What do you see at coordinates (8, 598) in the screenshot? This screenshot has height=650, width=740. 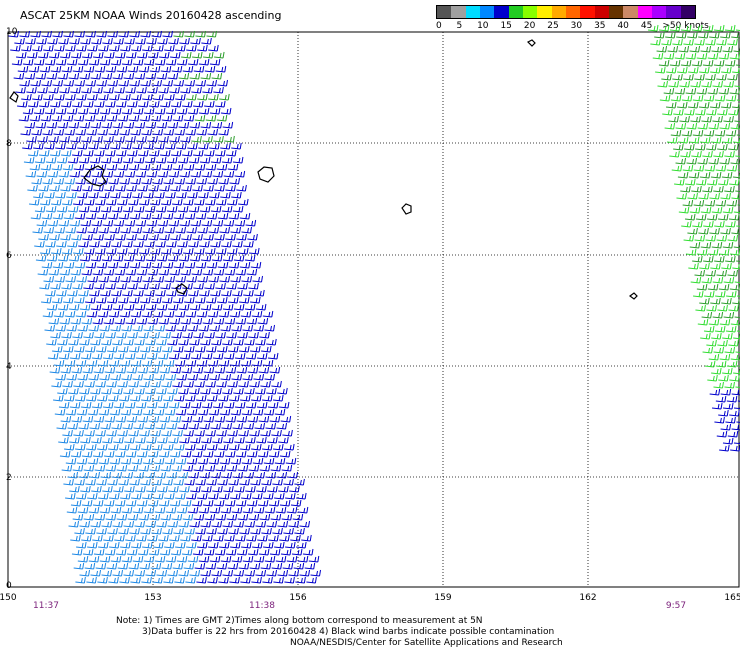 I see `lon-label-150: 150` at bounding box center [8, 598].